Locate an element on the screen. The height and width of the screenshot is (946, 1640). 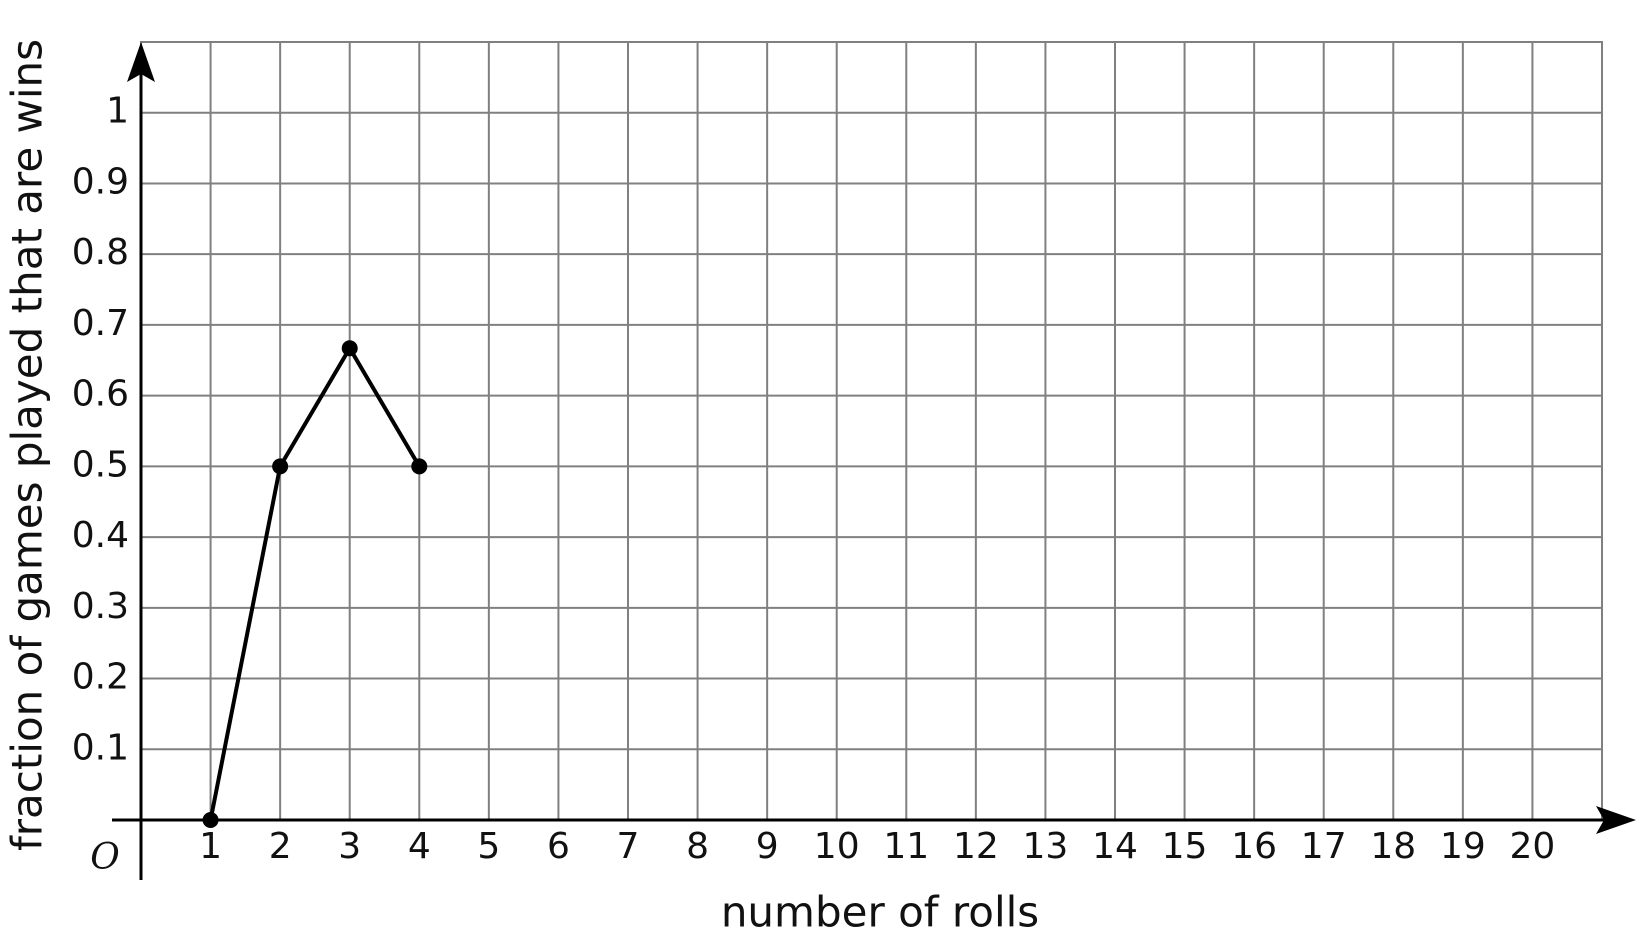
x-tick-label: 12 is located at coordinates (976, 846).